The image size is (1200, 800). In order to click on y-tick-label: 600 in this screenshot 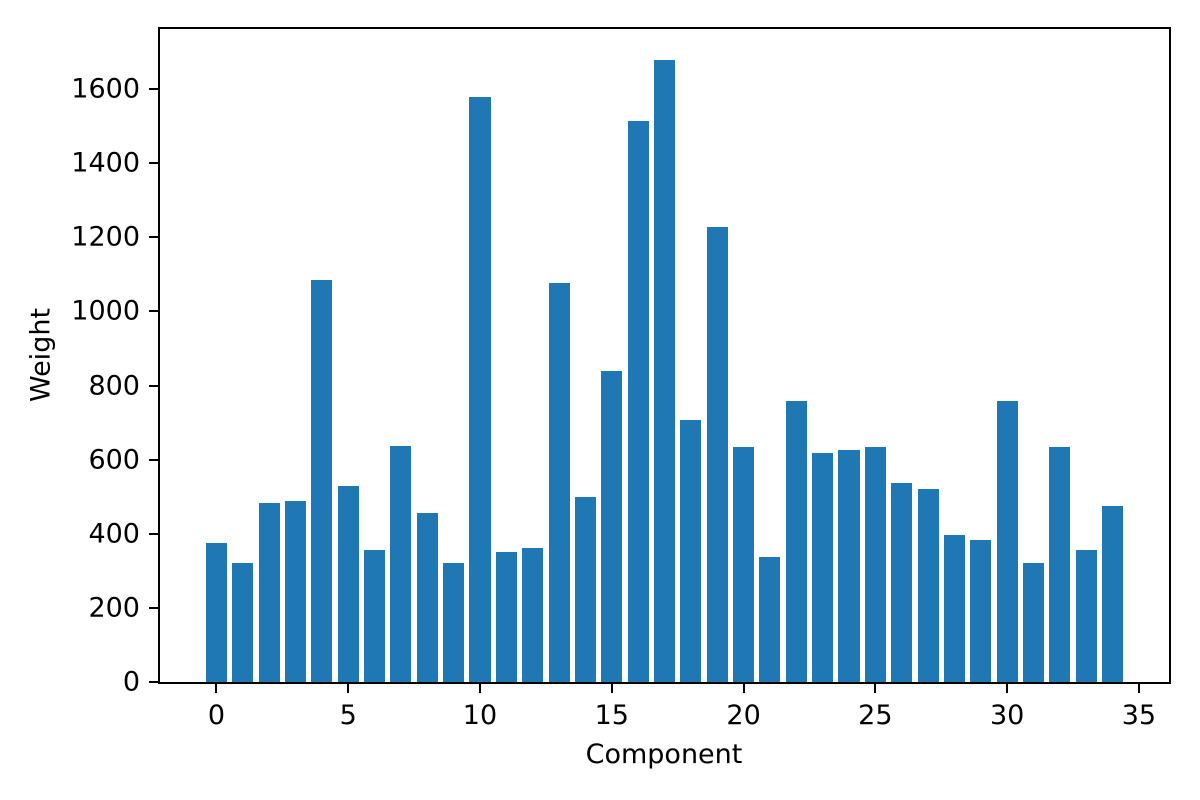, I will do `click(114, 460)`.